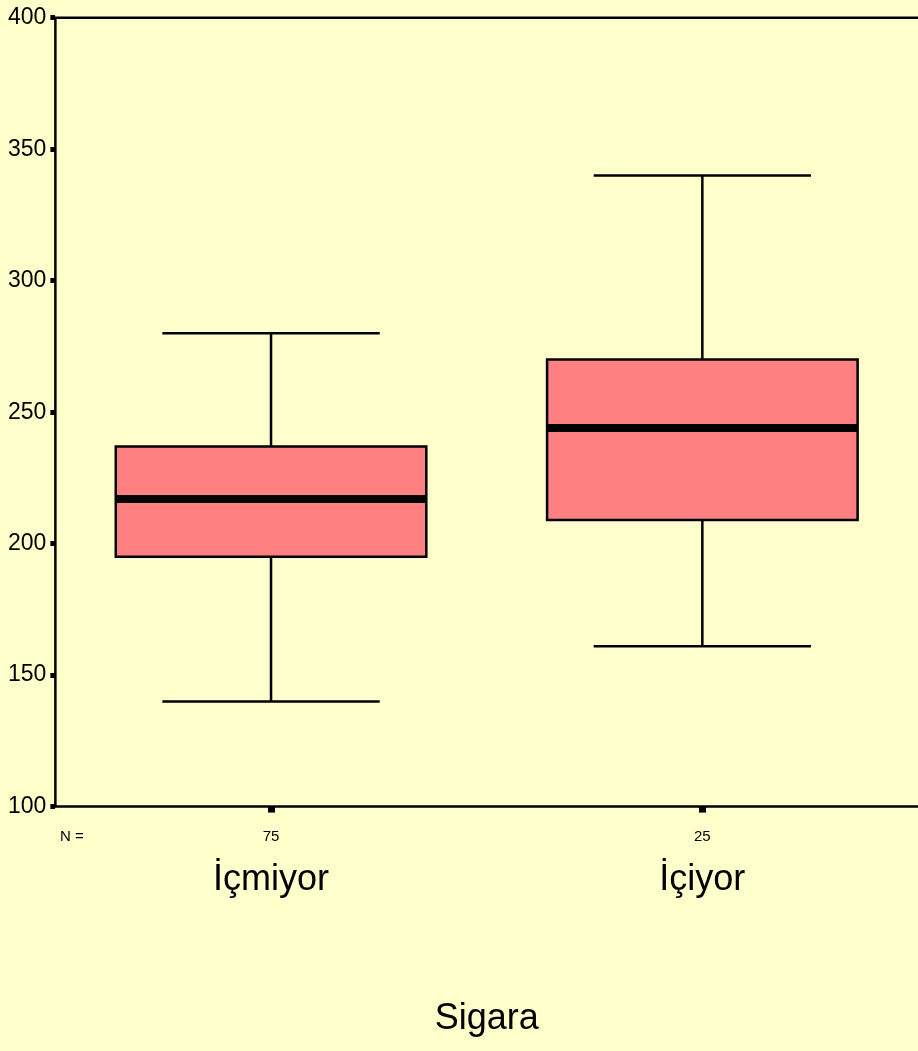 Image resolution: width=918 pixels, height=1051 pixels. What do you see at coordinates (27, 410) in the screenshot?
I see `y-tick-label: 250` at bounding box center [27, 410].